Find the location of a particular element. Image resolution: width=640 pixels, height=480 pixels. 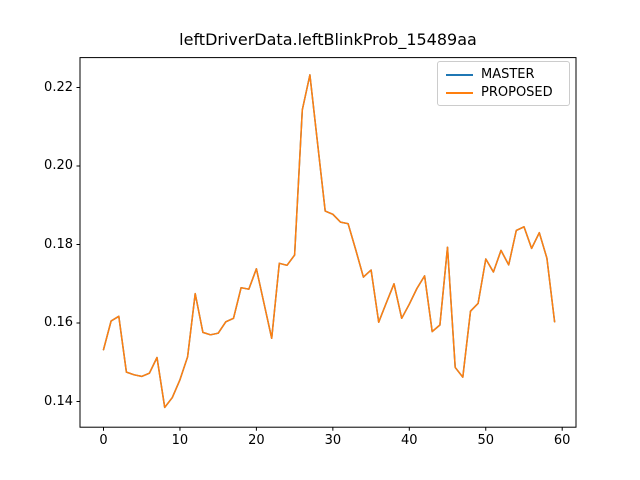

y-axis-tick-label: 0.14 is located at coordinates (58, 401).